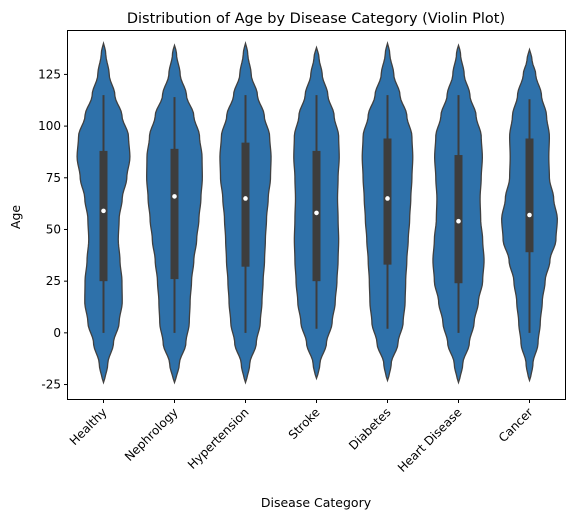 This screenshot has width=574, height=520. I want to click on y-tick-label: 125, so click(49, 74).